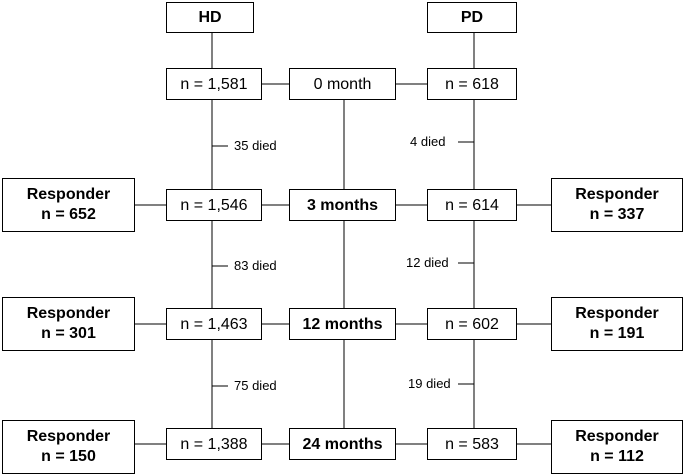 This screenshot has height=476, width=685. Describe the element at coordinates (342, 205) in the screenshot. I see `timepoint-3-months: 3 months` at that location.